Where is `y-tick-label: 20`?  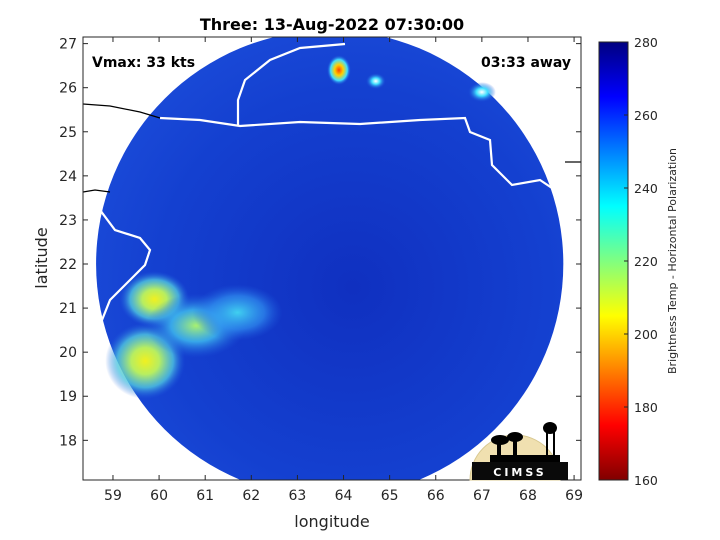 y-tick-label: 20 is located at coordinates (68, 353).